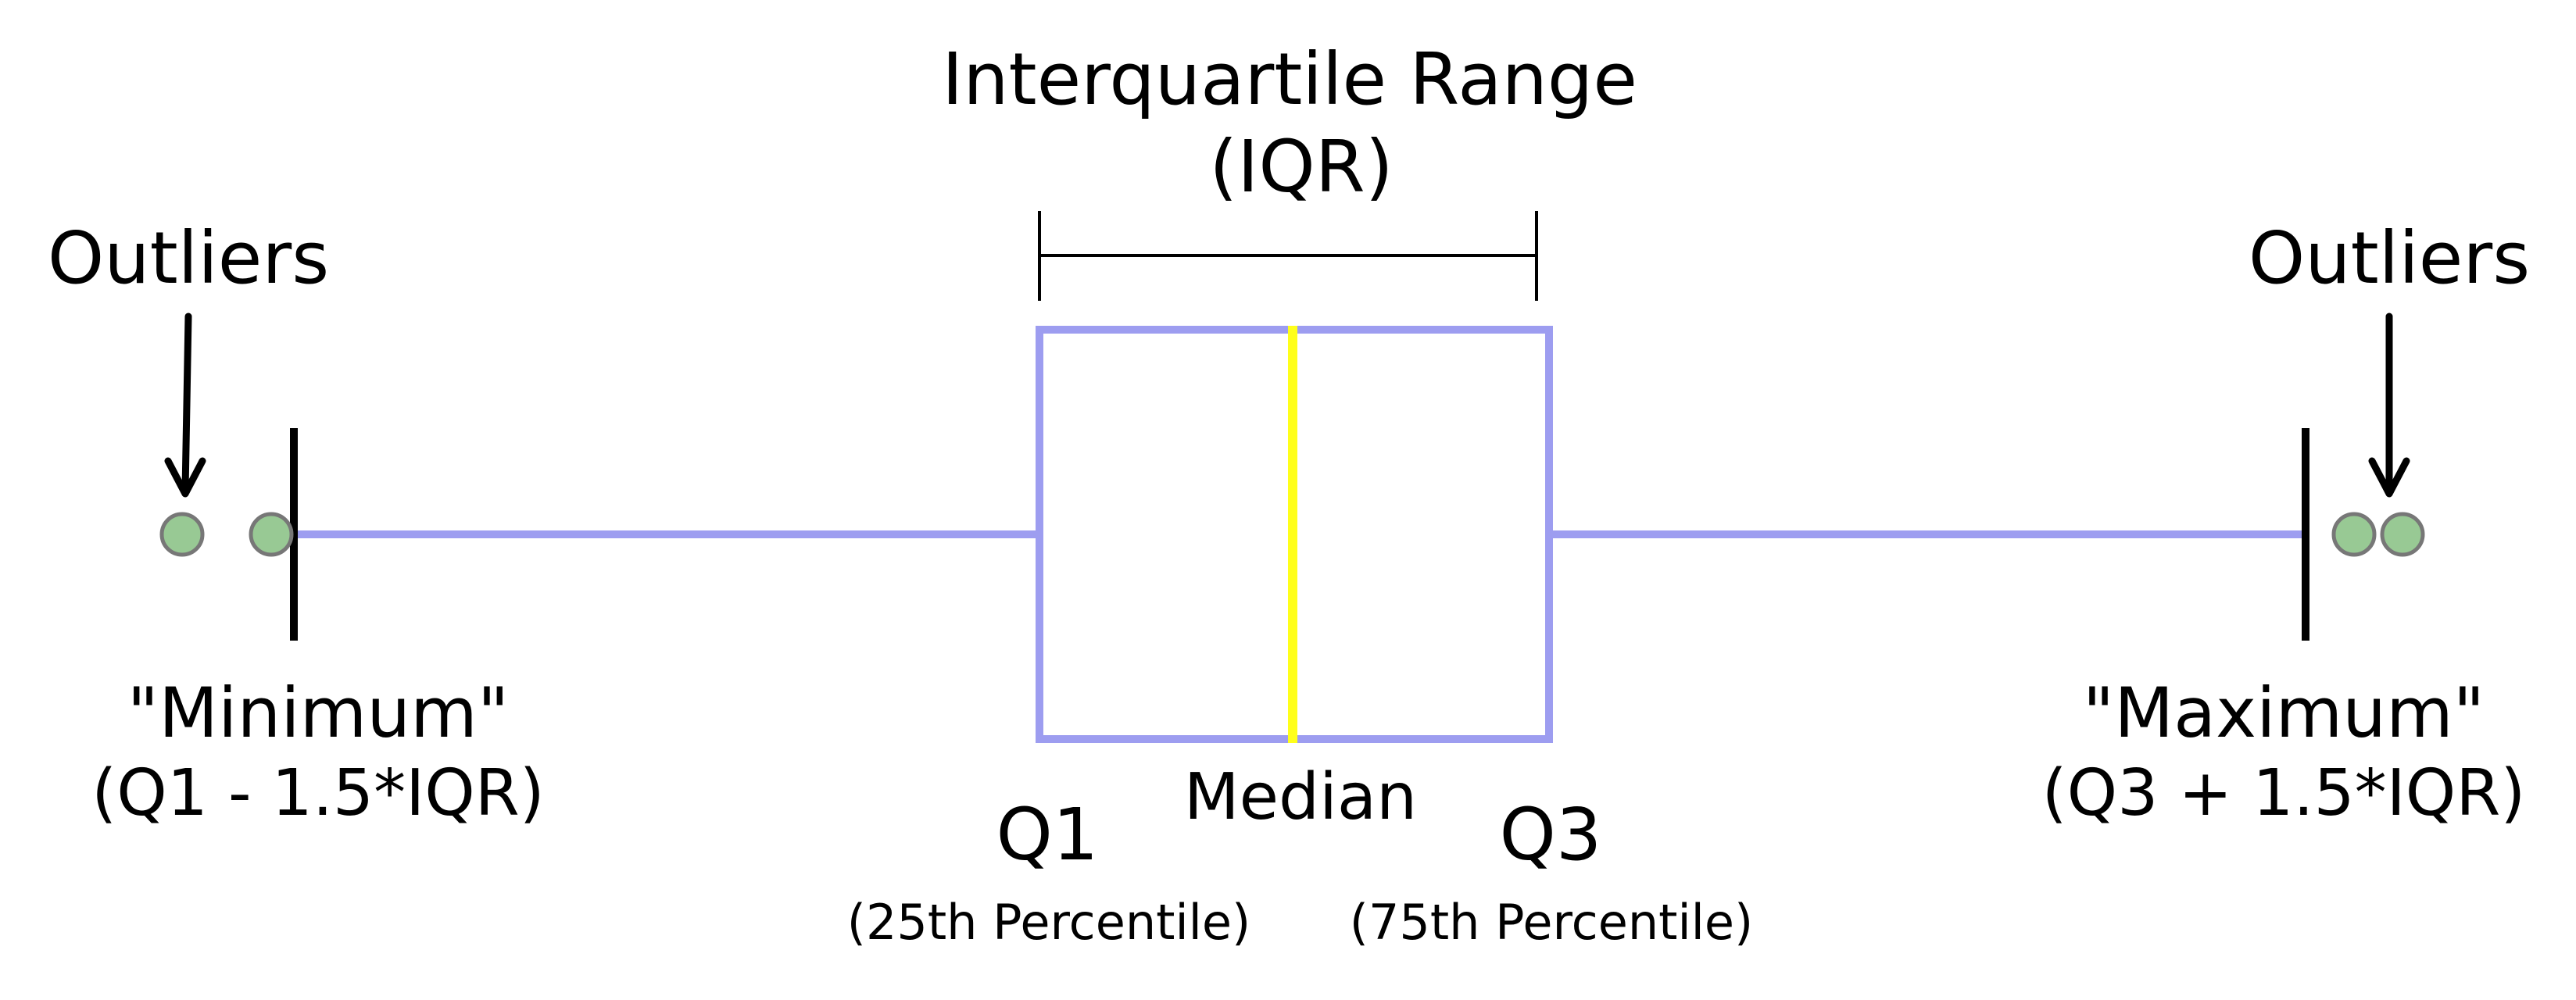 The width and height of the screenshot is (2576, 1000). I want to click on maximum-formula: (Q3 + 1.5*IQR), so click(2284, 793).